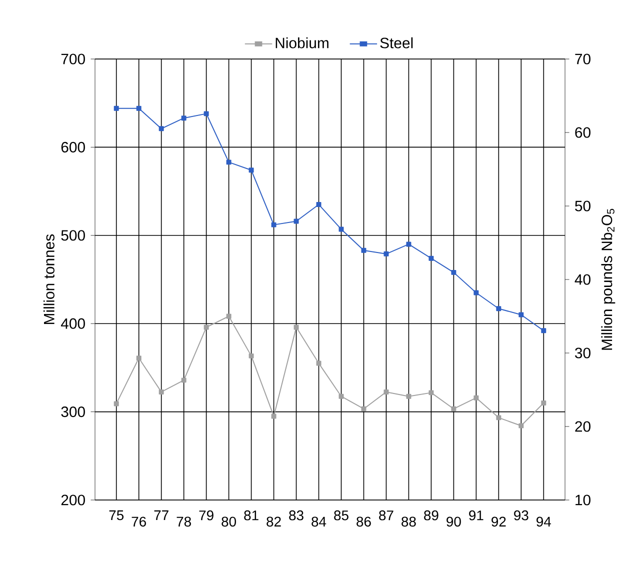  Describe the element at coordinates (116, 515) in the screenshot. I see `x-tick-label: 75` at that location.